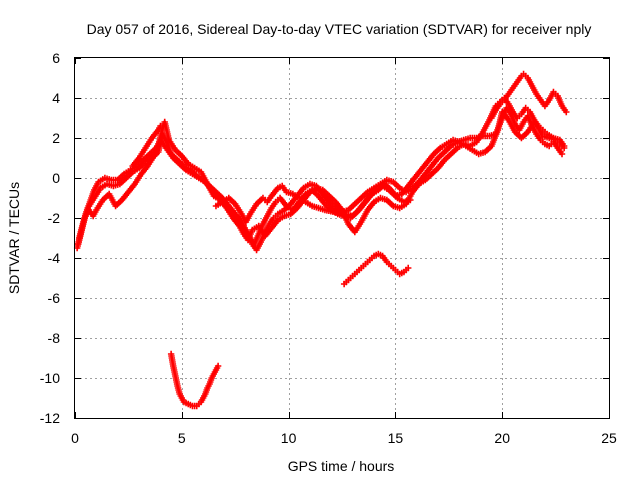  I want to click on series-track-f, so click(376, 269).